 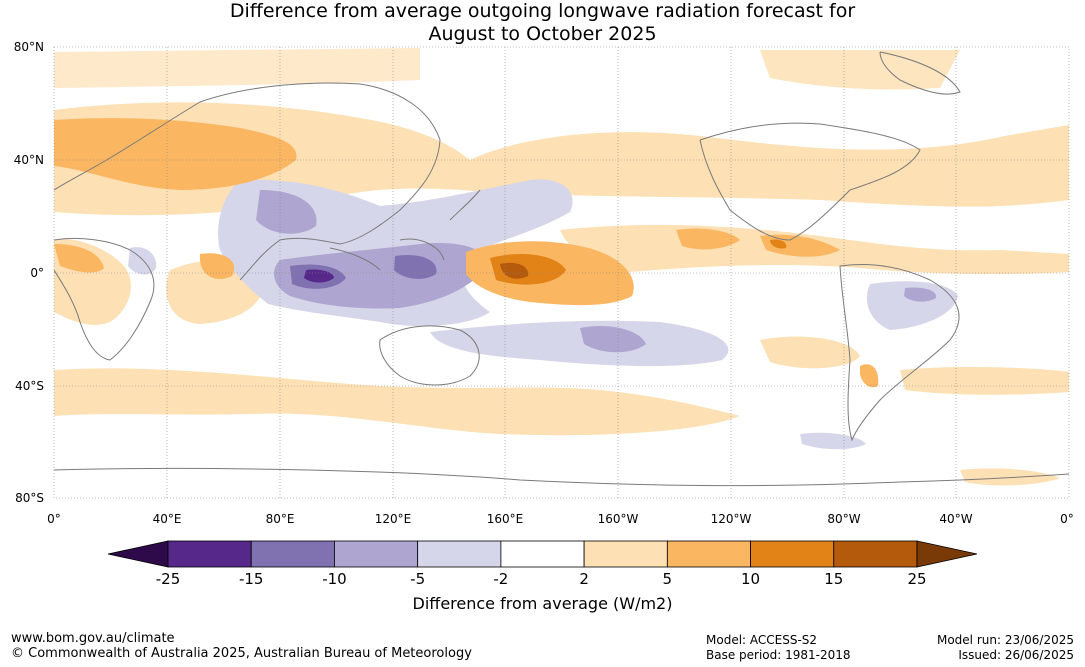 What do you see at coordinates (778, 655) in the screenshot?
I see `footer-base-period: Base period: 1981-2018` at bounding box center [778, 655].